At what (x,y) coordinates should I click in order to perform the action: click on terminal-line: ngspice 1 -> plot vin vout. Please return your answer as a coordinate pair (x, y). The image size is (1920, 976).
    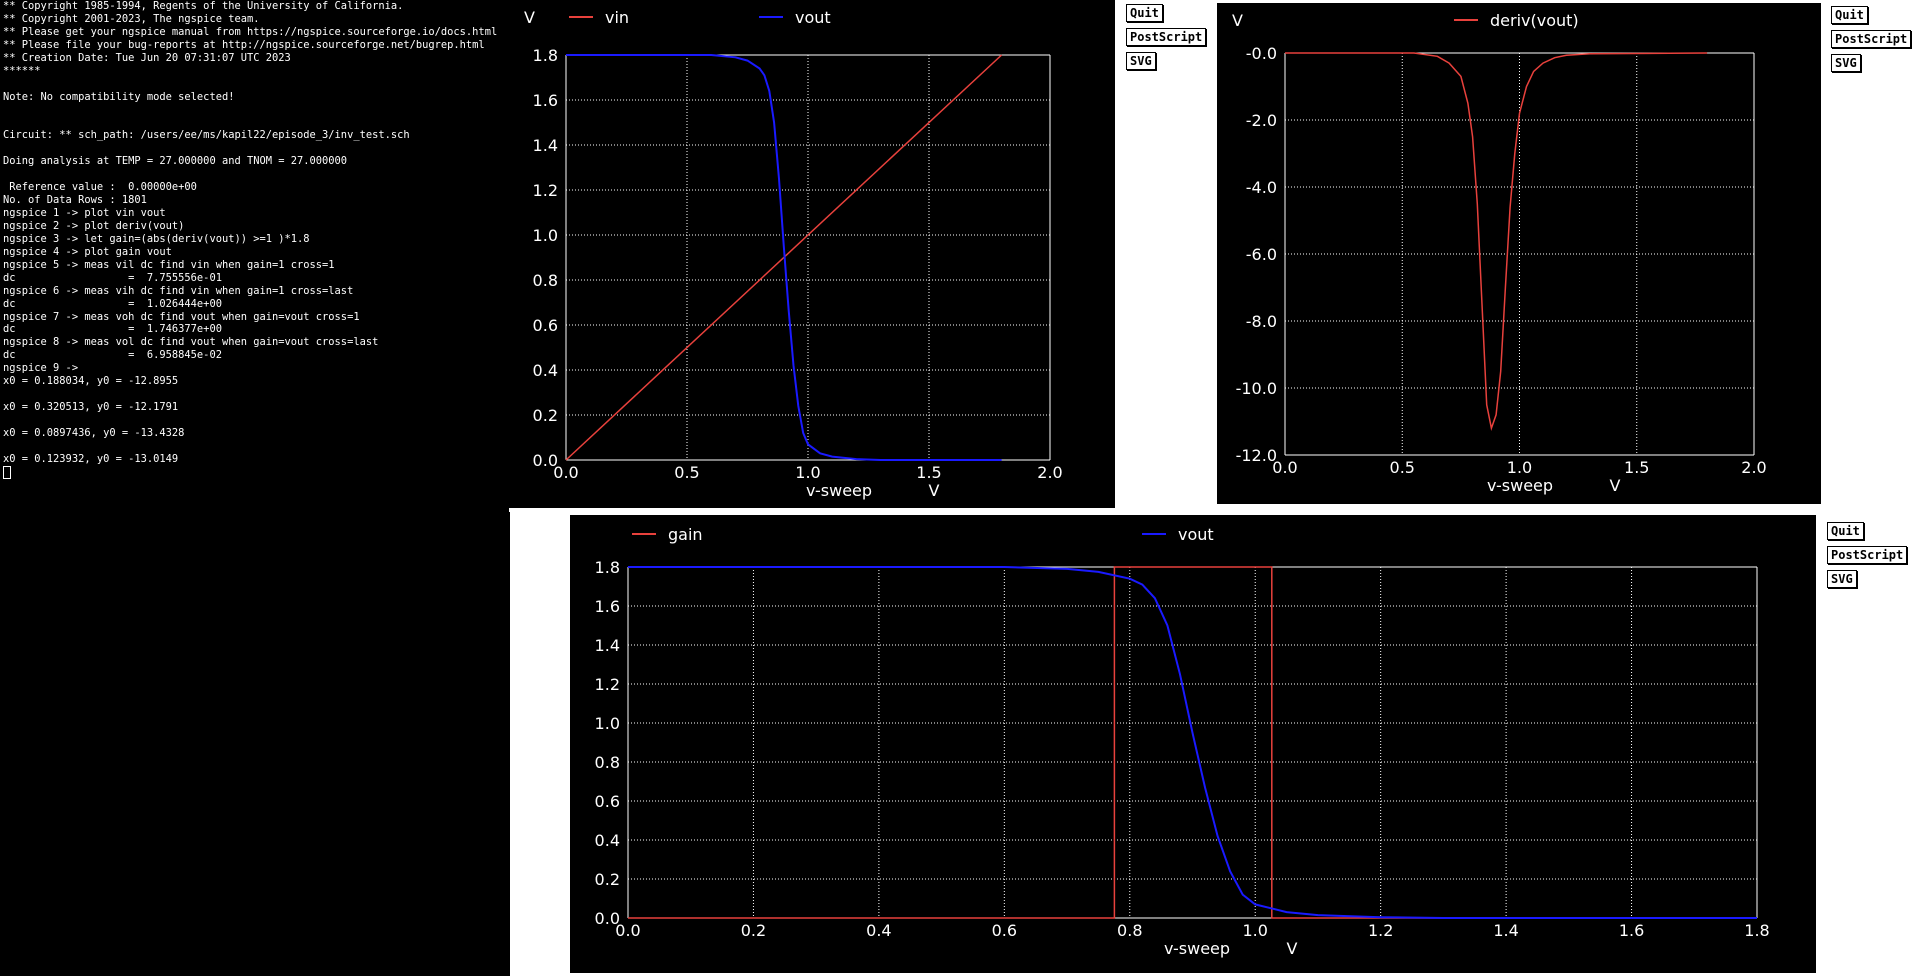
    Looking at the image, I should click on (84, 213).